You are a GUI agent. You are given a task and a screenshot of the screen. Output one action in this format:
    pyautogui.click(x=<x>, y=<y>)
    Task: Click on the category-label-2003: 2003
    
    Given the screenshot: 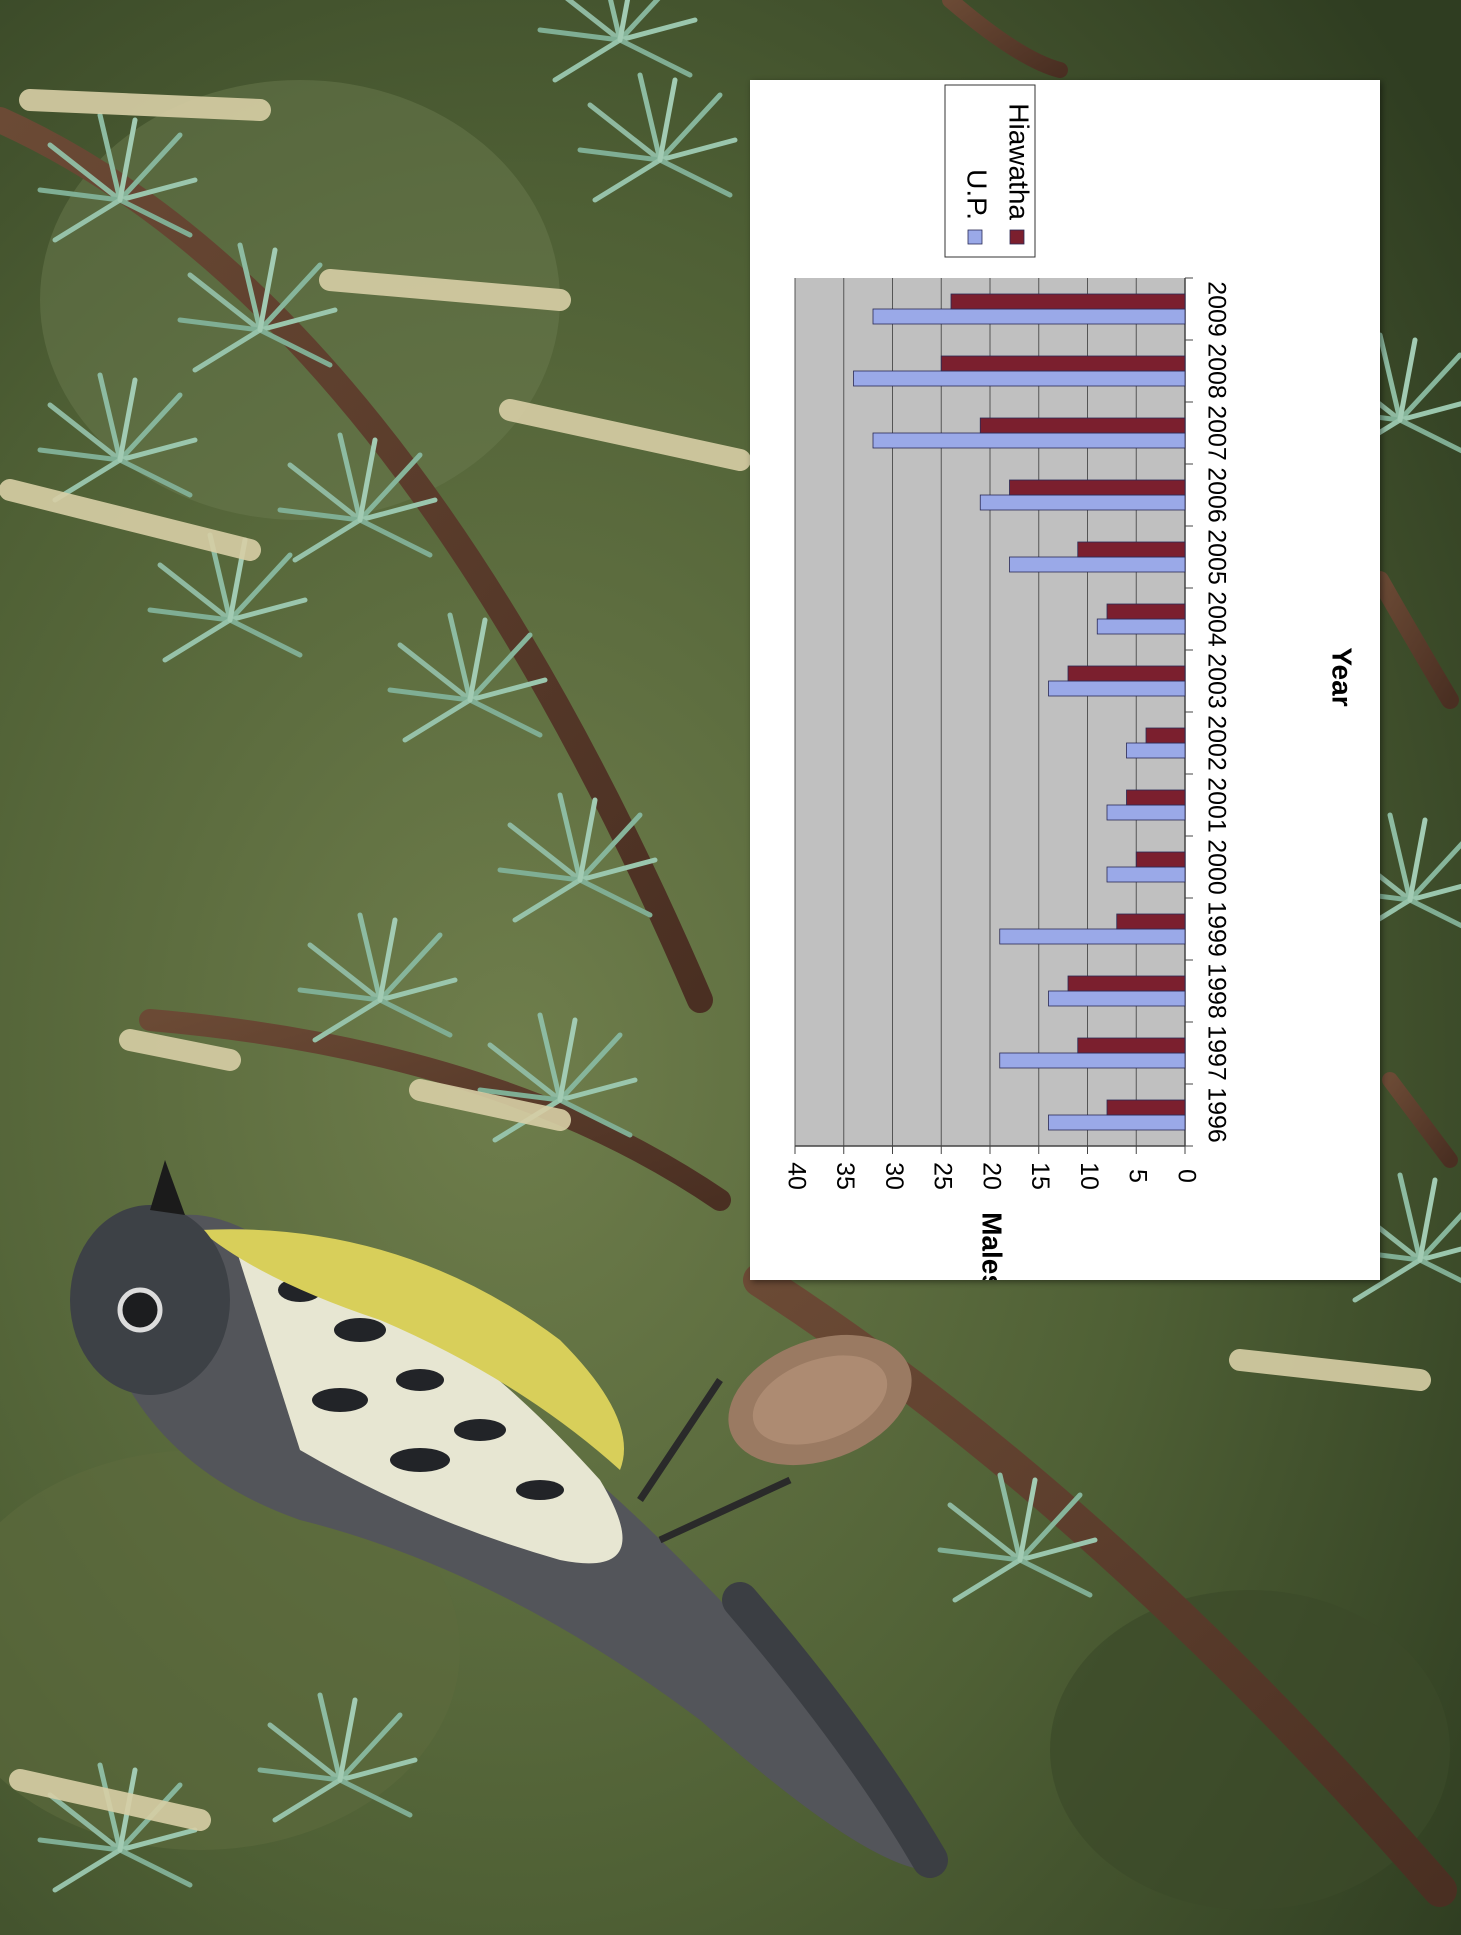 What is the action you would take?
    pyautogui.click(x=1216, y=681)
    